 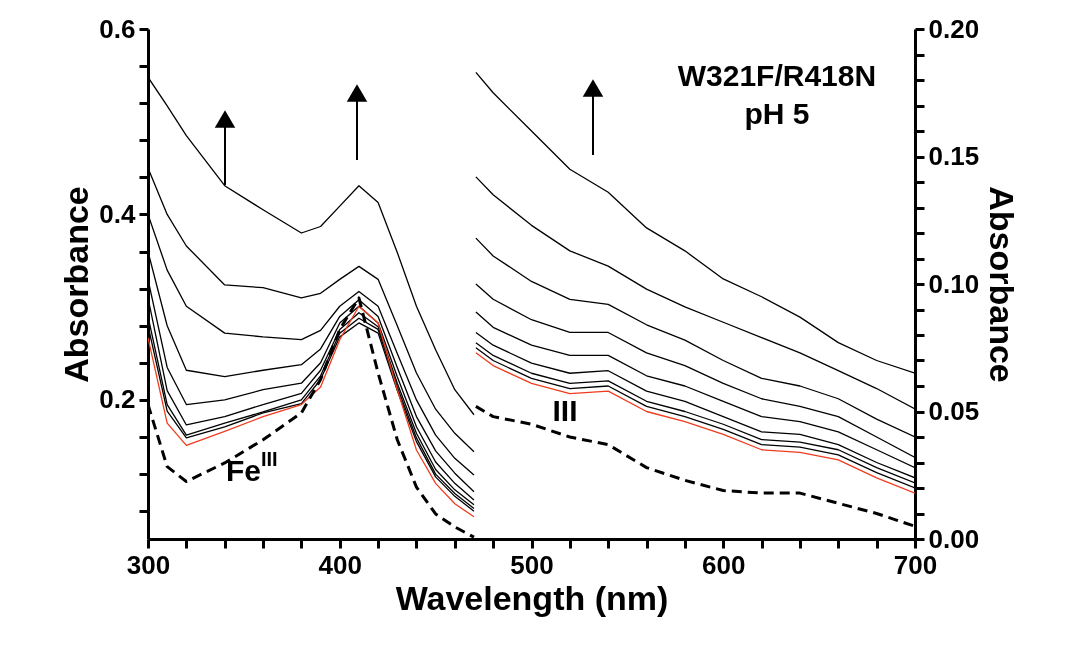 I want to click on y-tick-label: 0.4, so click(x=118, y=213).